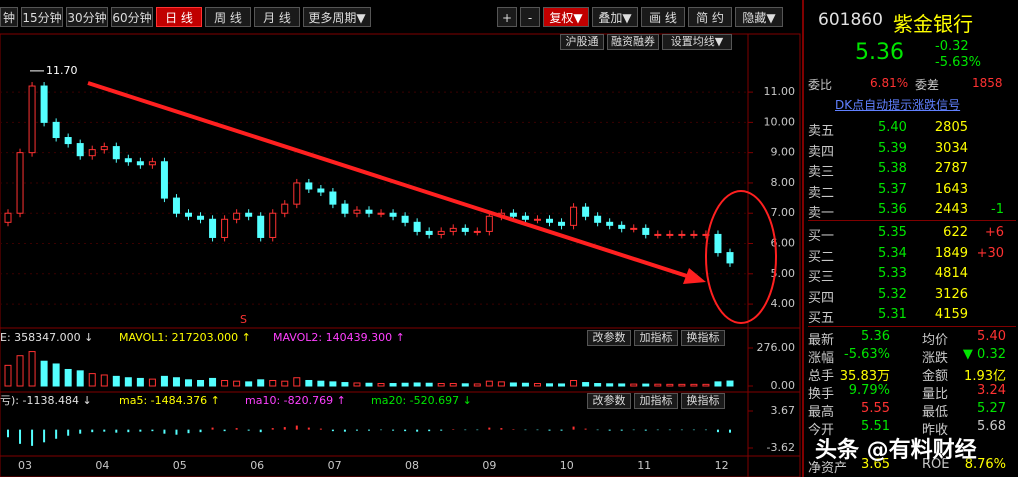 The image size is (1018, 477). I want to click on x-label: 11, so click(644, 465).